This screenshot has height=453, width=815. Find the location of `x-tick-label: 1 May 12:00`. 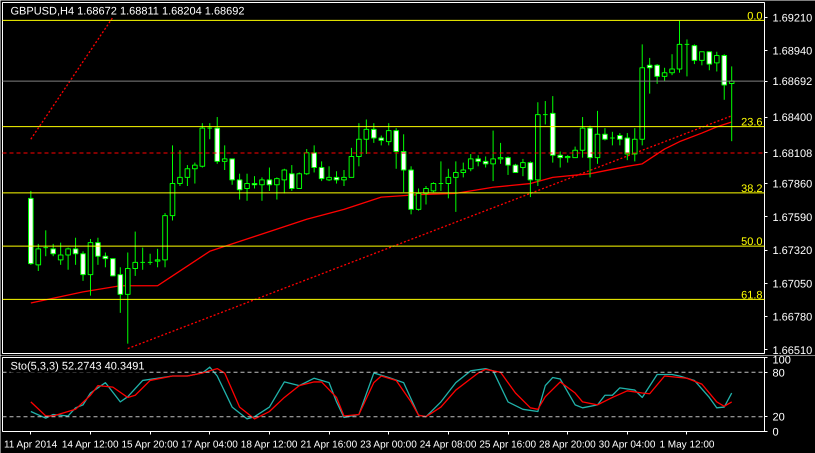

x-tick-label: 1 May 12:00 is located at coordinates (687, 445).